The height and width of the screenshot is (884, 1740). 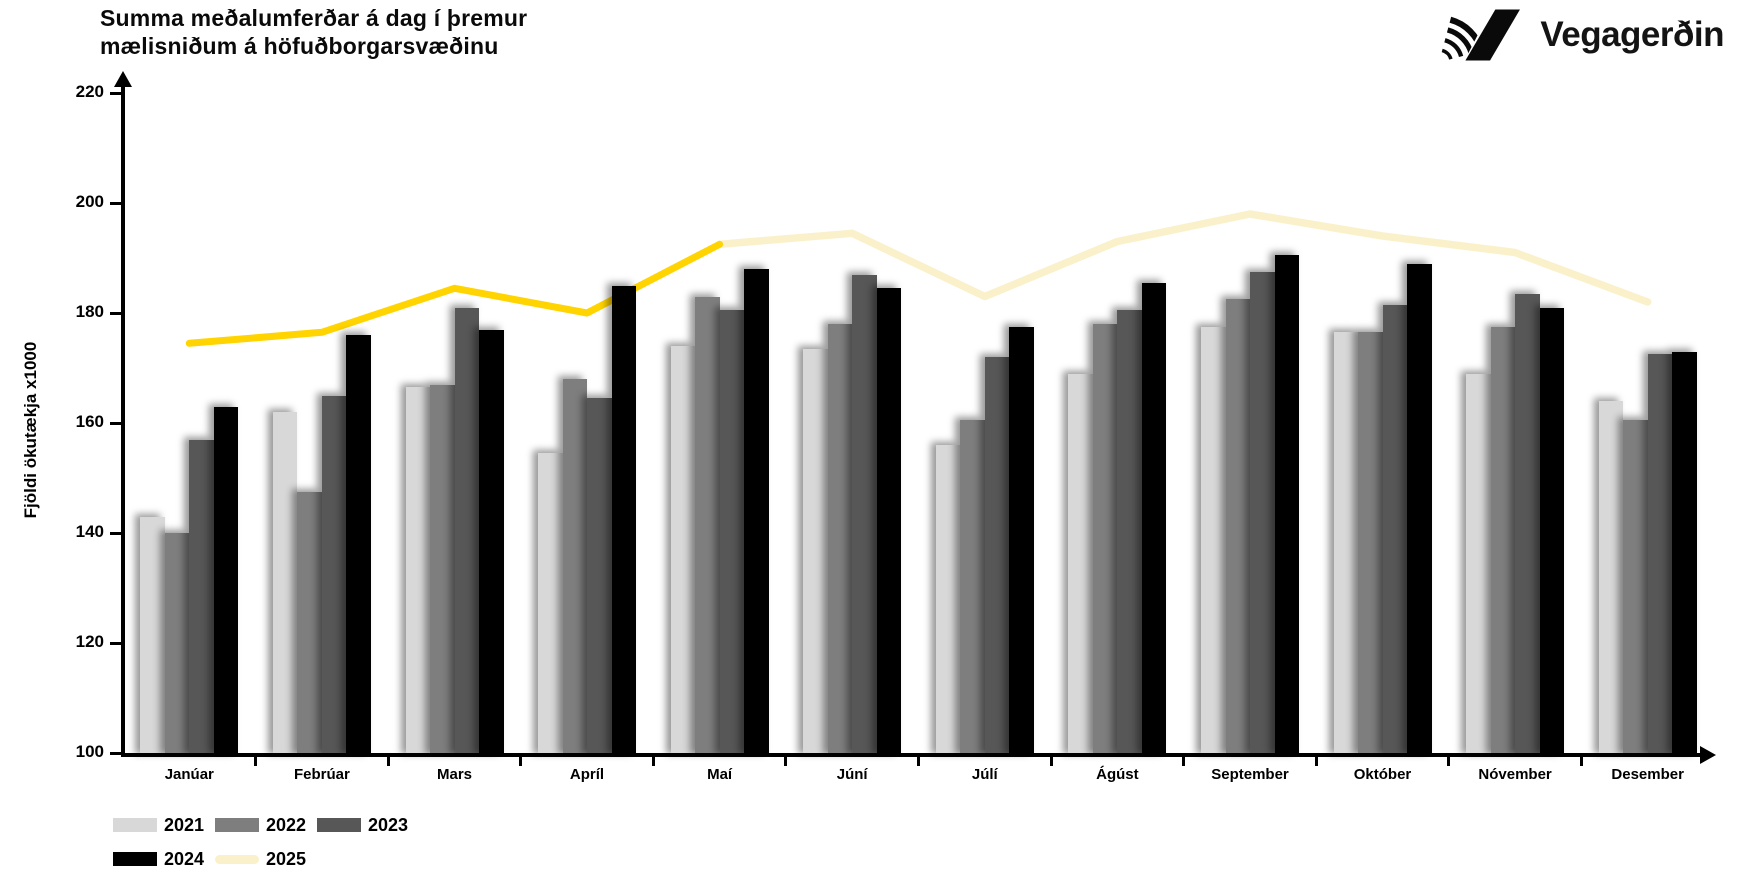 I want to click on x-label-2: Febrúar, so click(x=321, y=774).